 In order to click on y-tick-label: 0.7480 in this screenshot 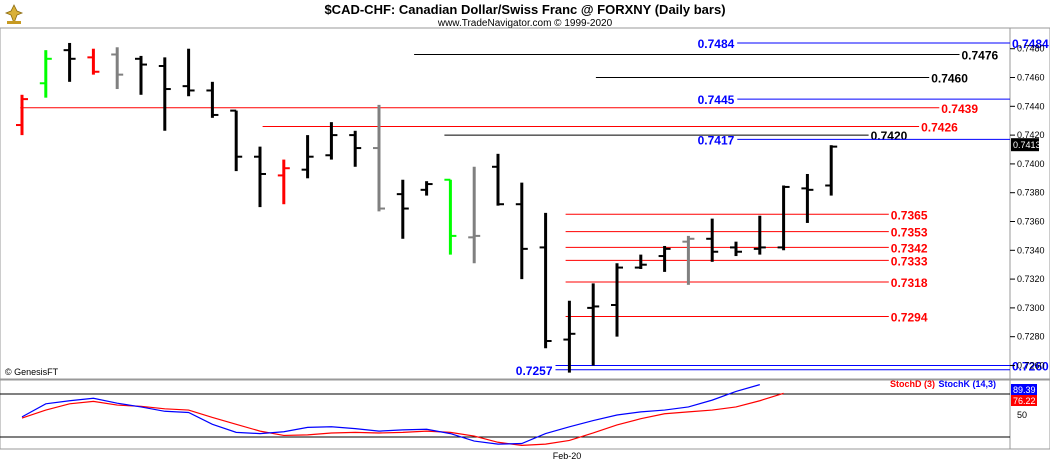, I will do `click(1031, 49)`.